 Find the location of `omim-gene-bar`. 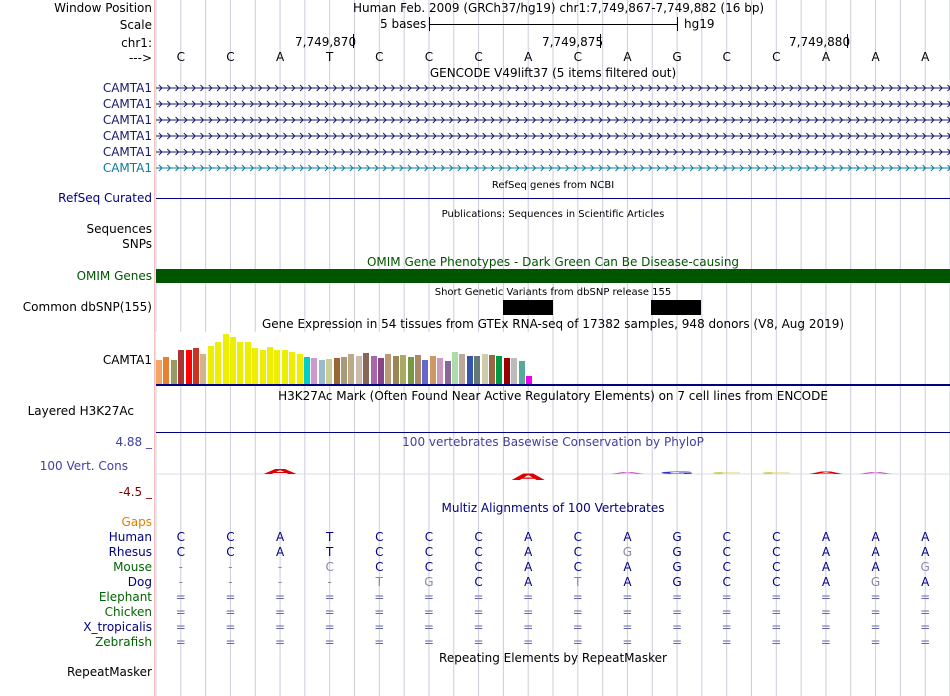

omim-gene-bar is located at coordinates (553, 276).